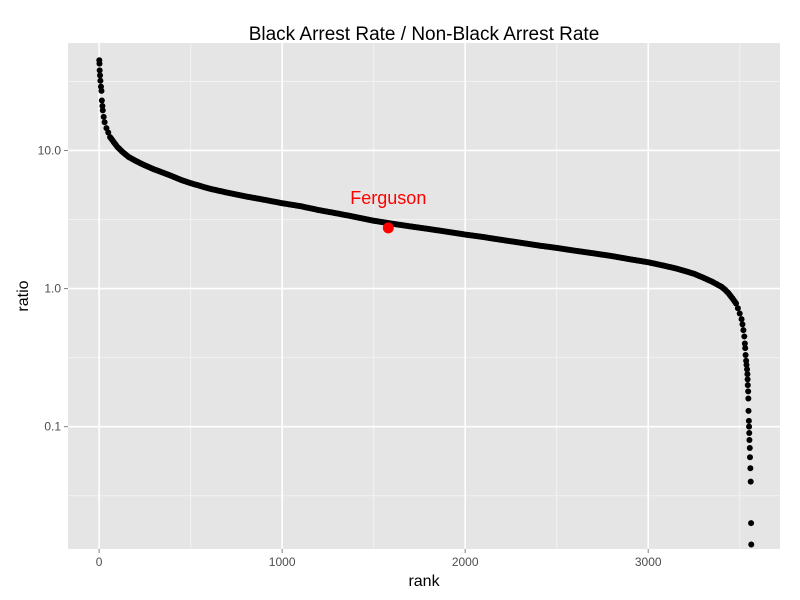 The width and height of the screenshot is (800, 600). I want to click on ferguson-label: Ferguson, so click(388, 198).